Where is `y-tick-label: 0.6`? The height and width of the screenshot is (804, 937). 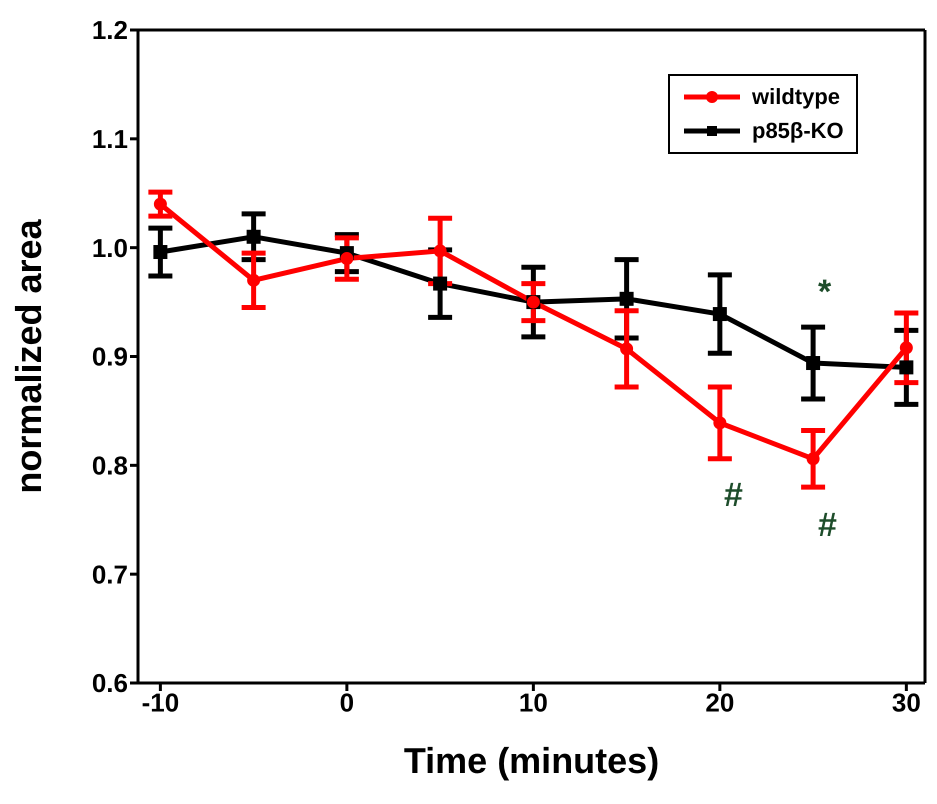 y-tick-label: 0.6 is located at coordinates (110, 683).